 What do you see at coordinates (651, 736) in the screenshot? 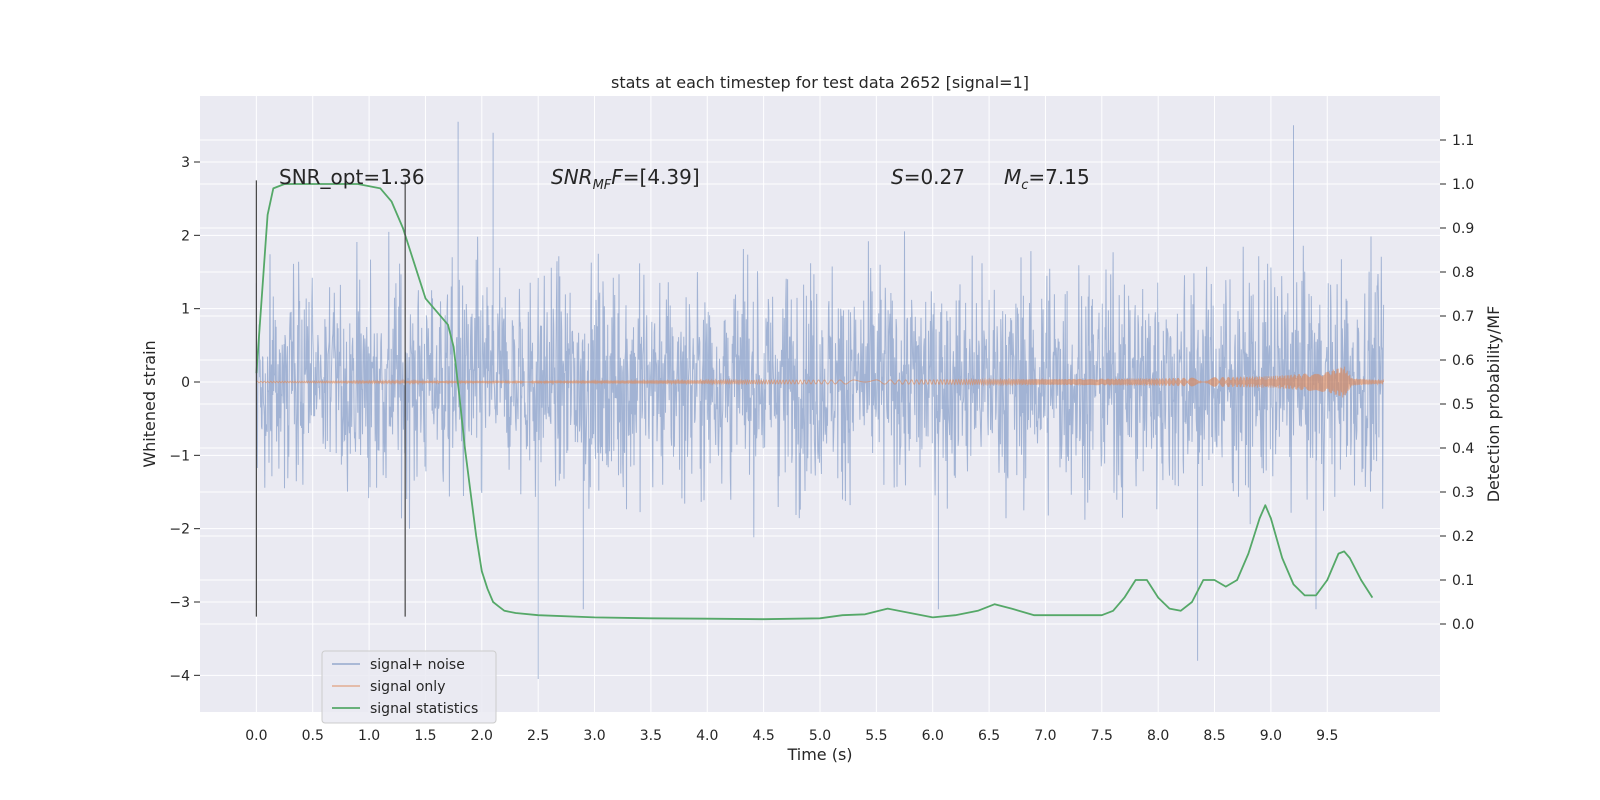
I see `x-tick-label: 3.5` at bounding box center [651, 736].